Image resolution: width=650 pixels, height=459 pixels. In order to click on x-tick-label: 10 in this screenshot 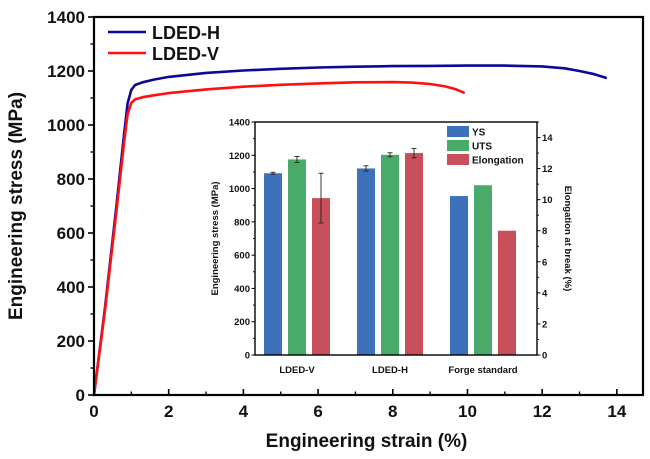, I will do `click(467, 411)`.